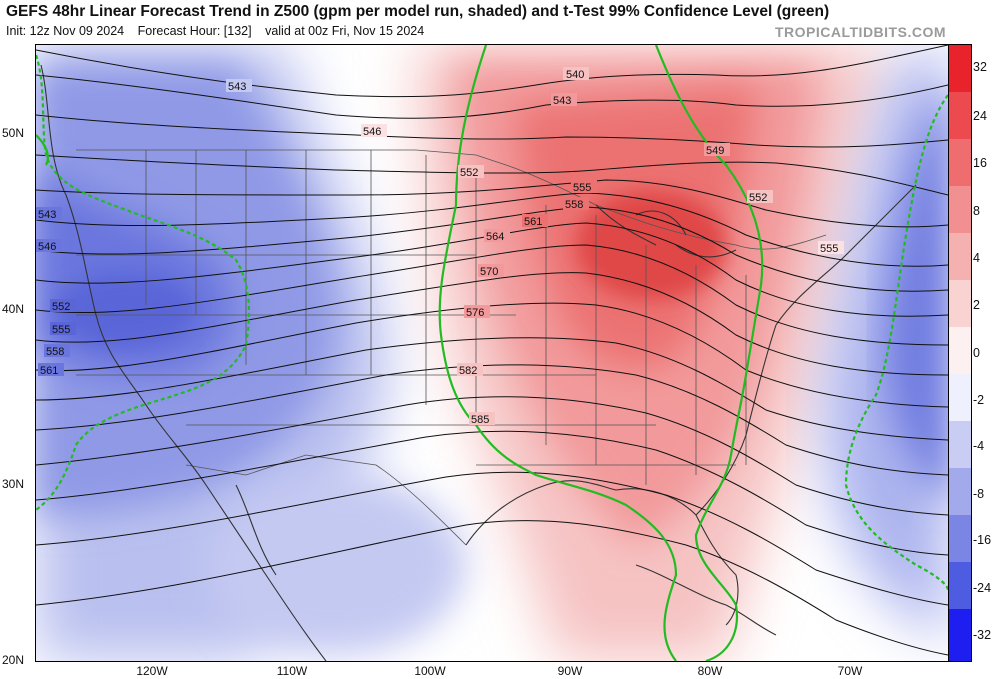 The image size is (1000, 679). What do you see at coordinates (582, 188) in the screenshot?
I see `contour-label-555-central: 555` at bounding box center [582, 188].